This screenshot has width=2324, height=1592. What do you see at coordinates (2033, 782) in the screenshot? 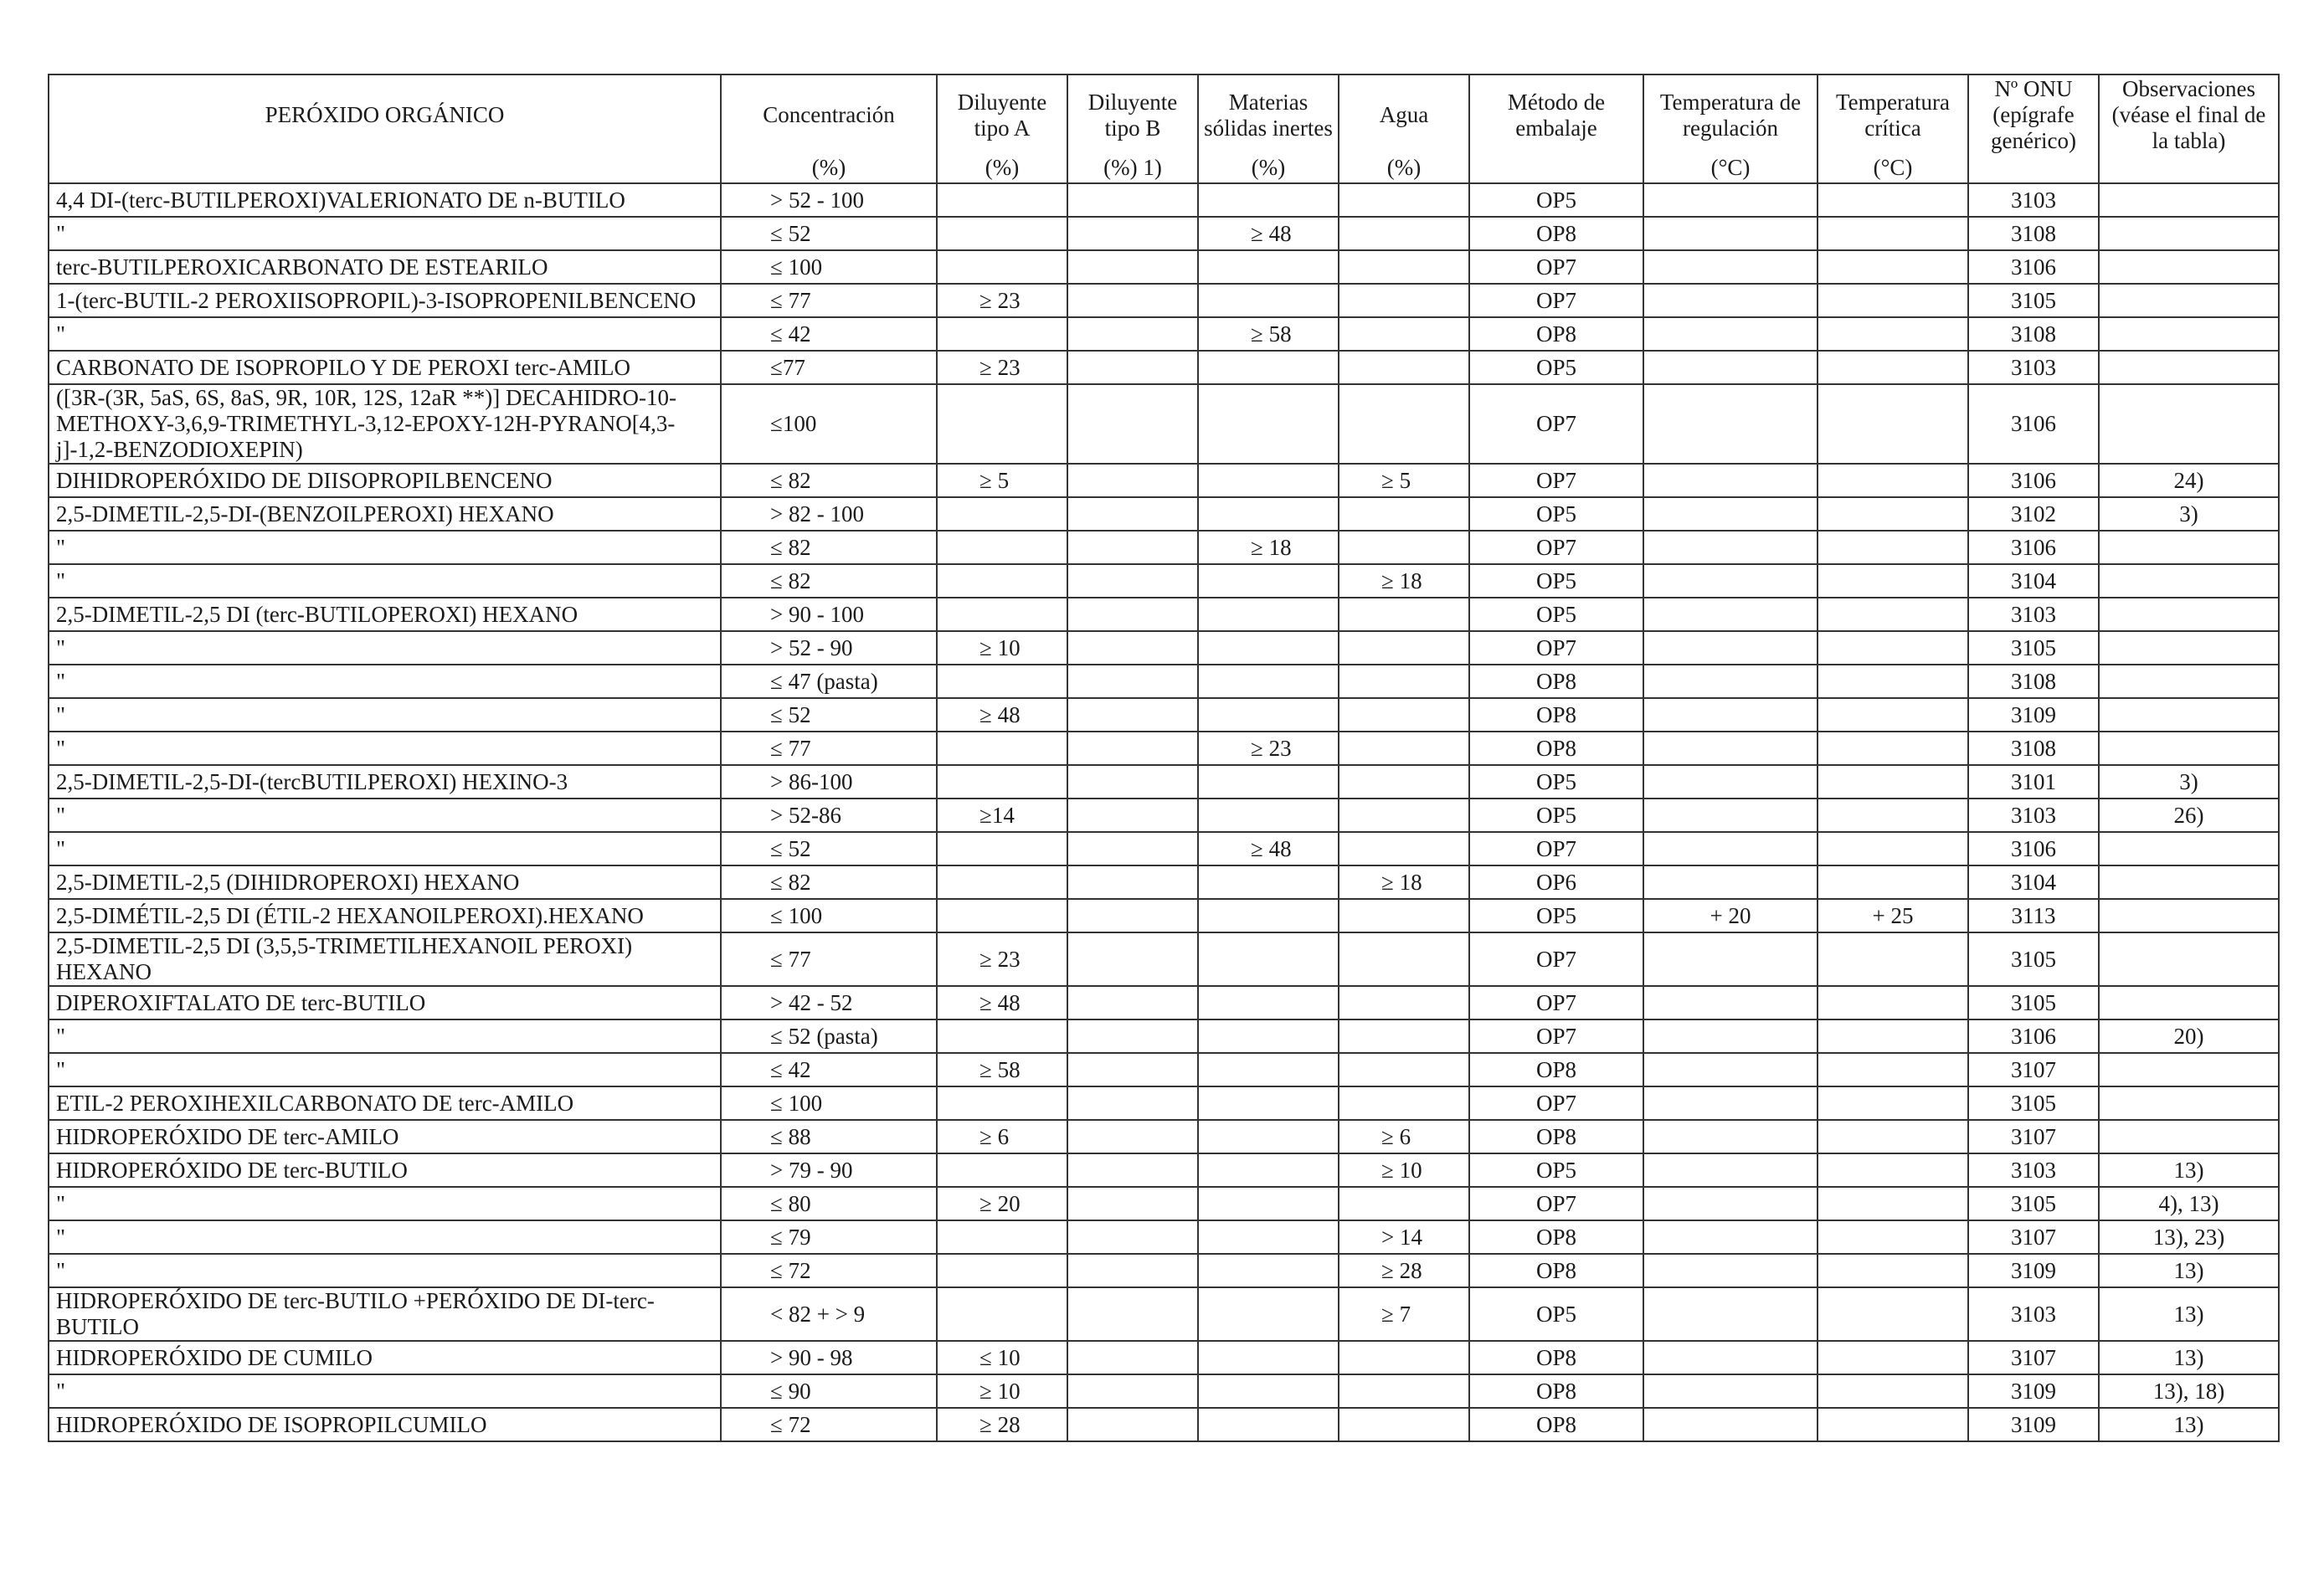
I see `cell-un-number: 3101` at bounding box center [2033, 782].